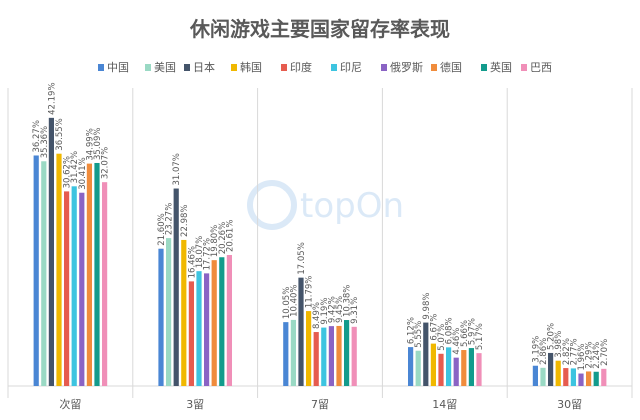  What do you see at coordinates (208, 254) in the screenshot?
I see `data-label-6-1: 17.72%` at bounding box center [208, 254].